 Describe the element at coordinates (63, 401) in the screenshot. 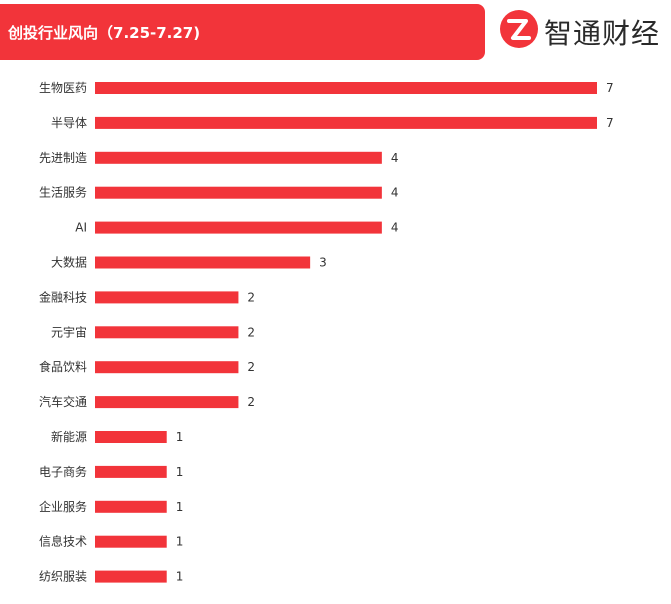

I see `category-label: 汽车交通` at that location.